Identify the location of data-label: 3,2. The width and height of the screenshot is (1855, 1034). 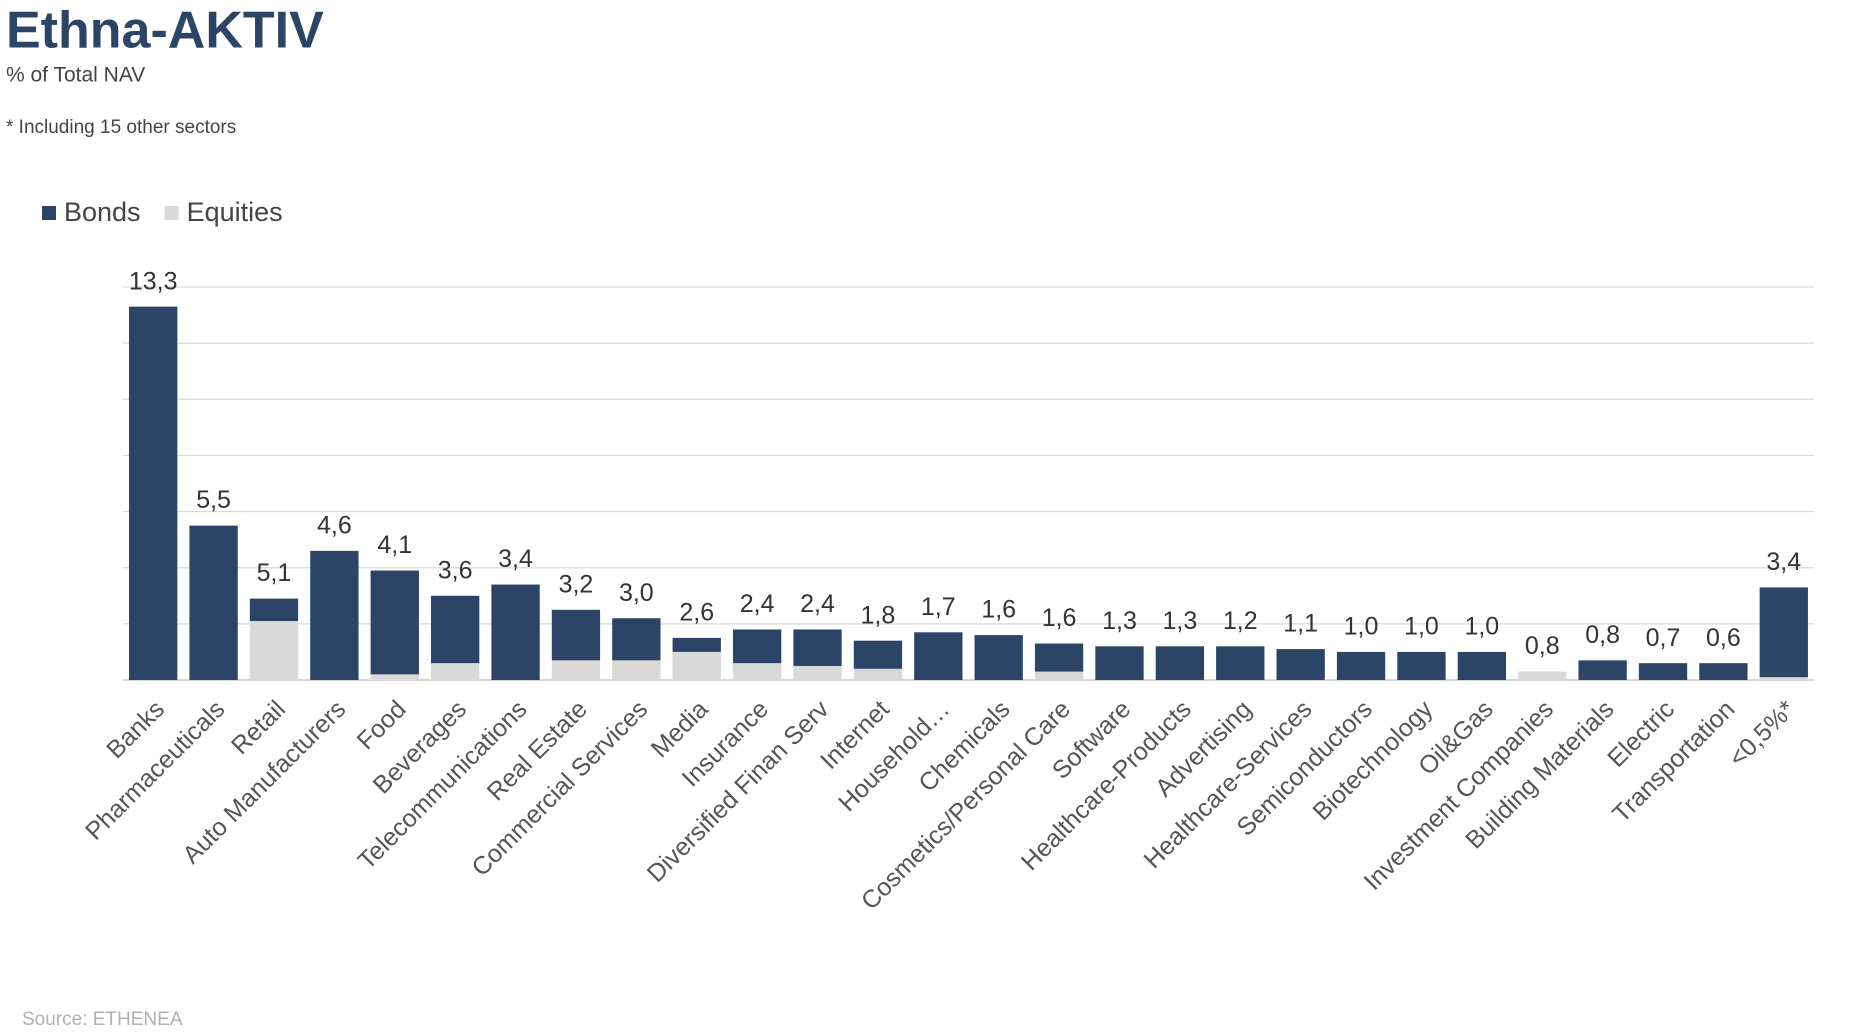
(576, 584).